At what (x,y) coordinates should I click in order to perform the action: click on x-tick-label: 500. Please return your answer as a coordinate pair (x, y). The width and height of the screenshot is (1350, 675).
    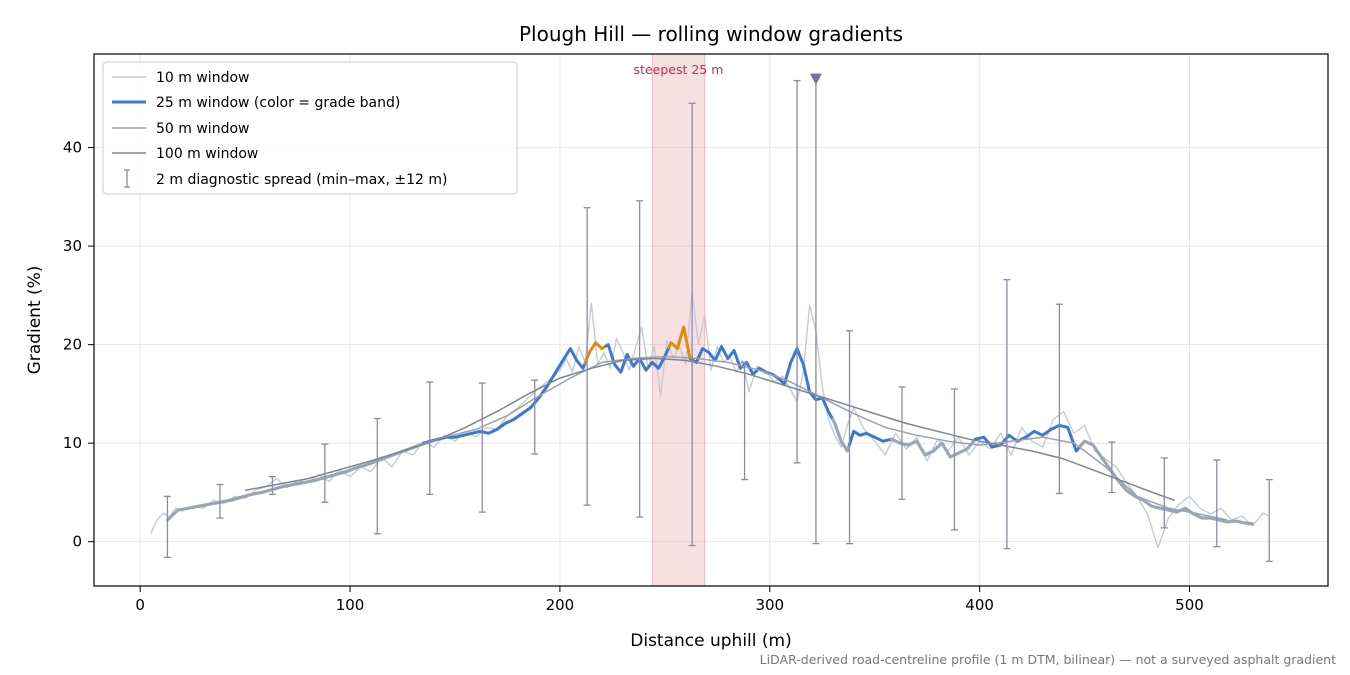
    Looking at the image, I should click on (1189, 605).